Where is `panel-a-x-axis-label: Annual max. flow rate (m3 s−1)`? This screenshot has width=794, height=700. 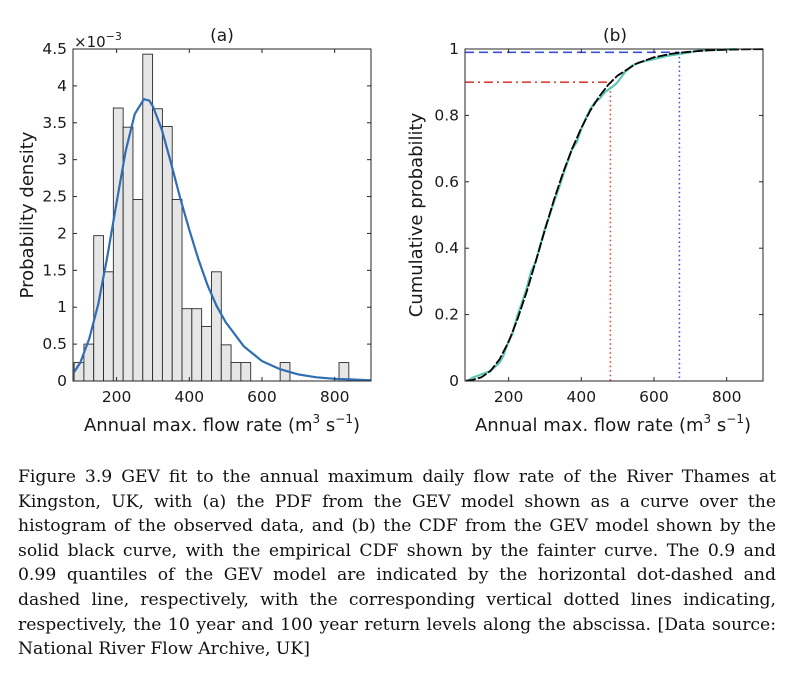 panel-a-x-axis-label: Annual max. flow rate (m3 s−1) is located at coordinates (222, 424).